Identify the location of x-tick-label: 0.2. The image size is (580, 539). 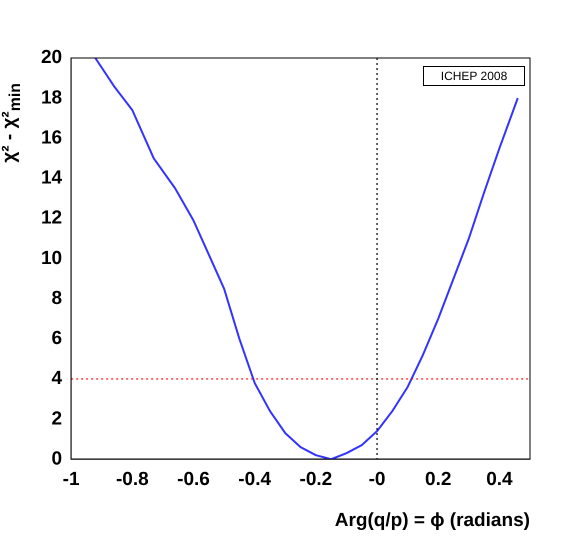
(438, 479).